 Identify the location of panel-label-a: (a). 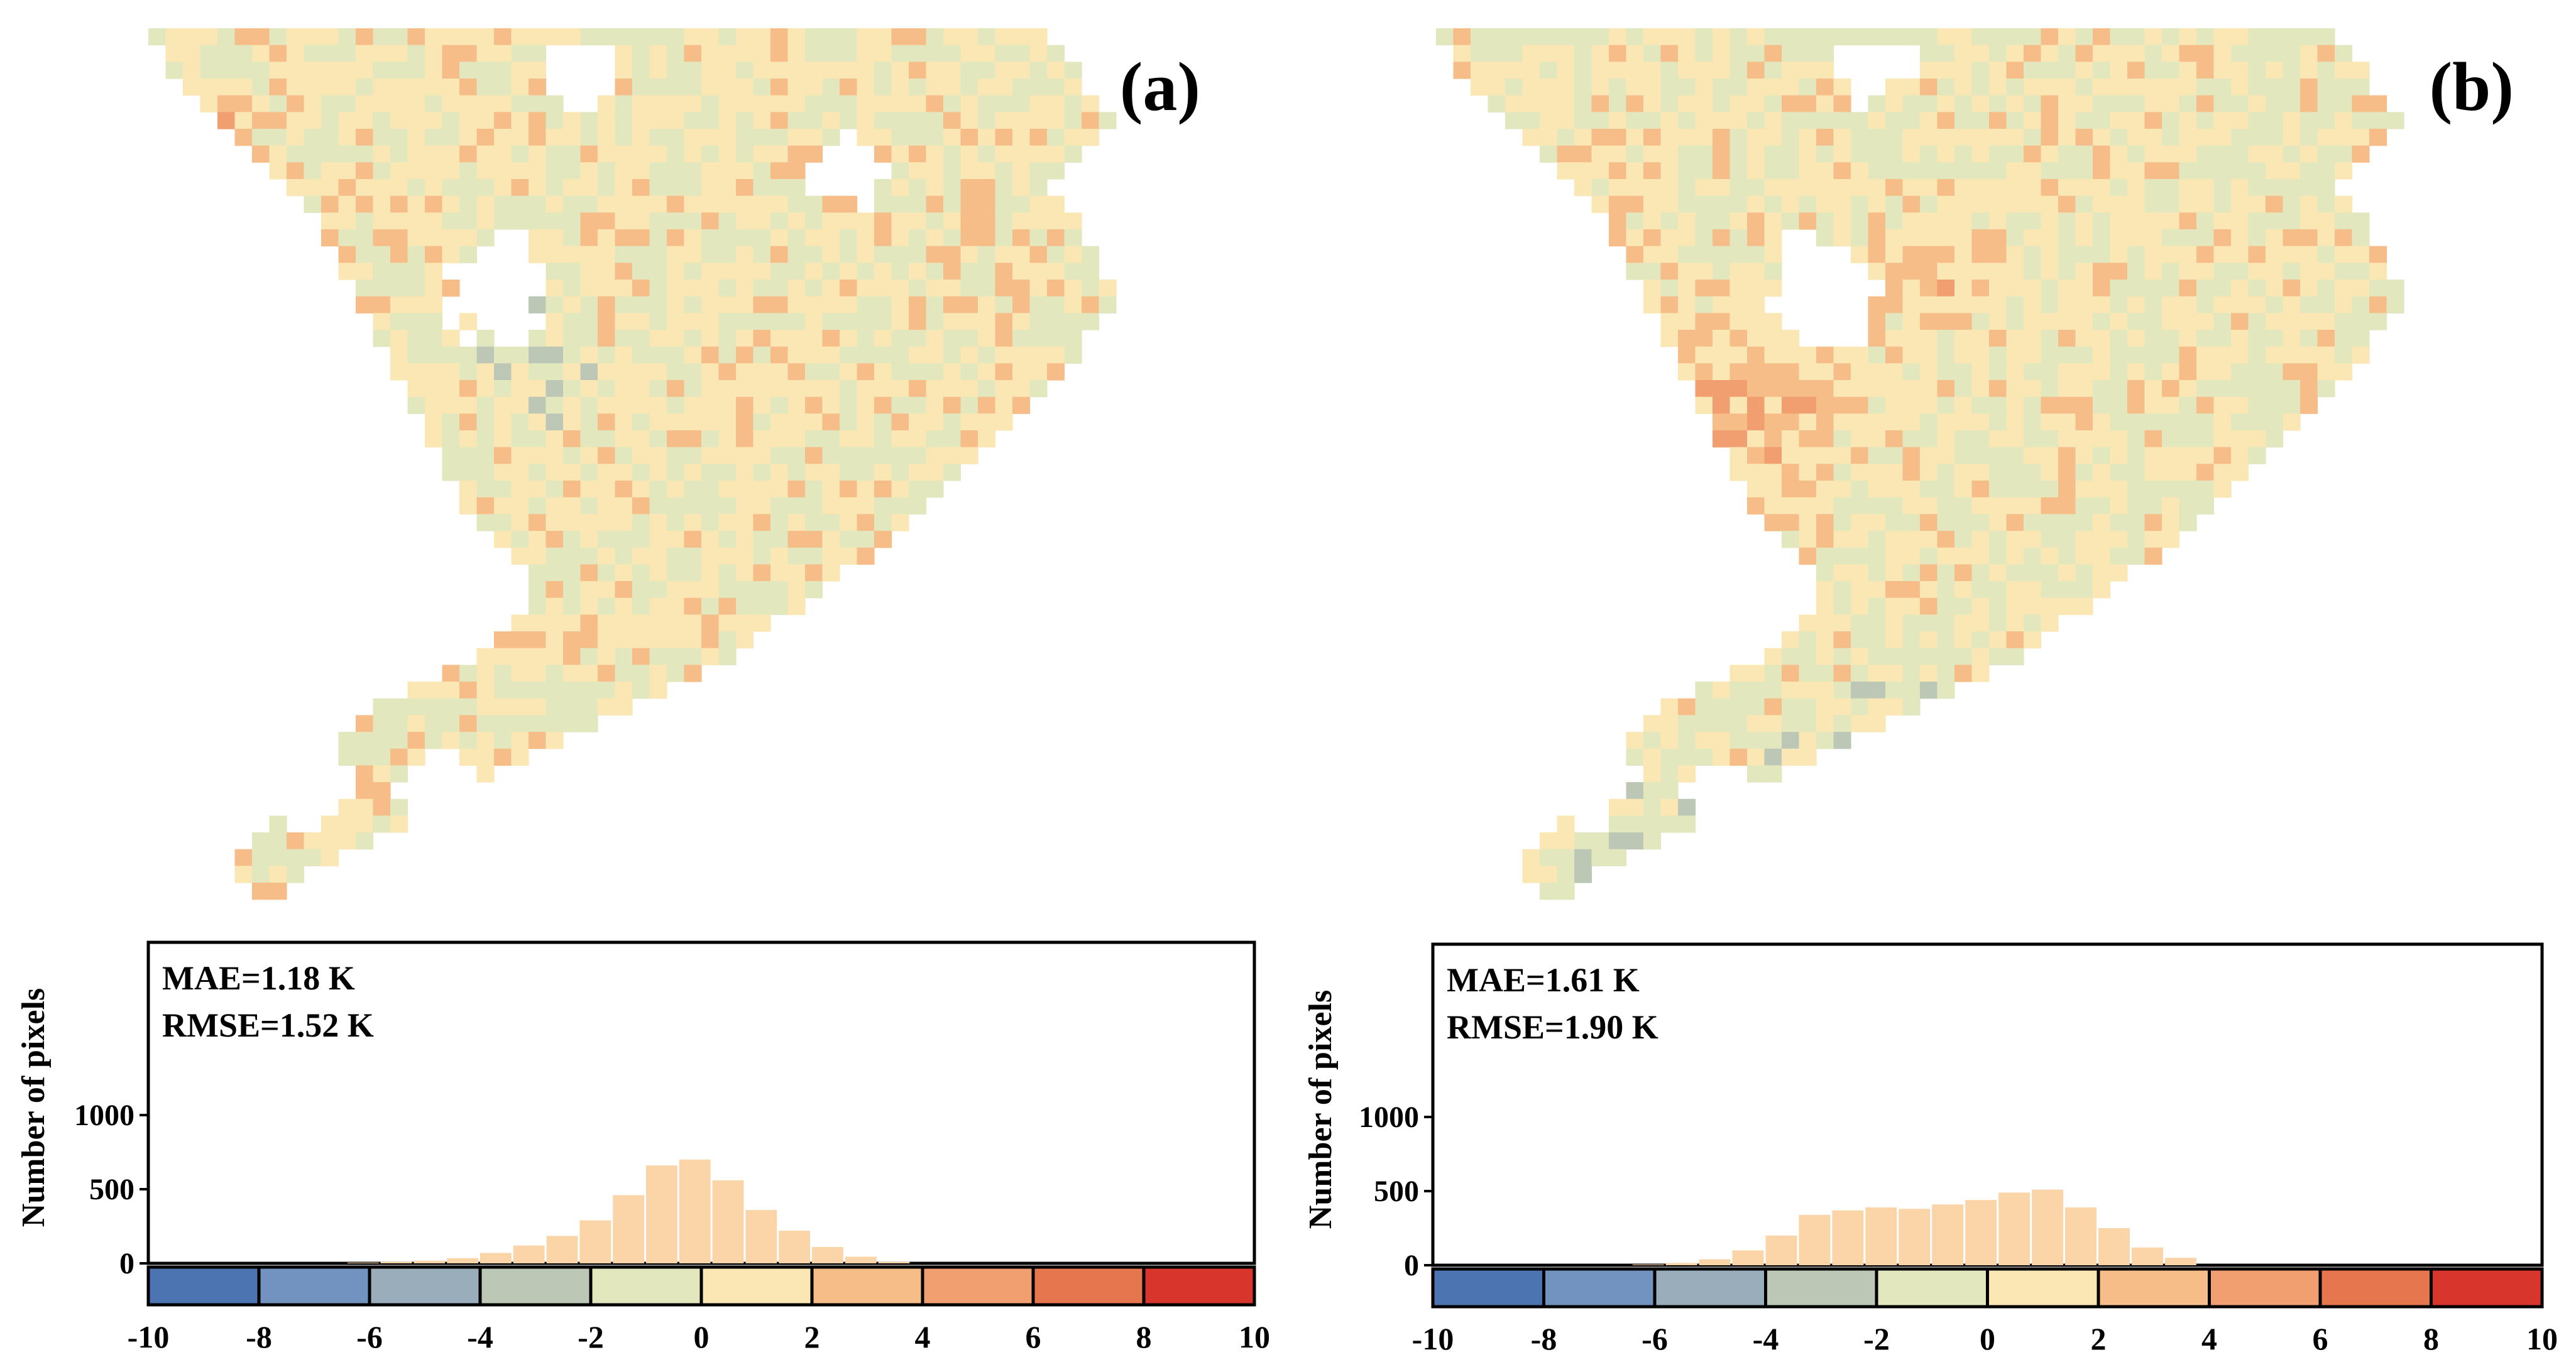
(1160, 86).